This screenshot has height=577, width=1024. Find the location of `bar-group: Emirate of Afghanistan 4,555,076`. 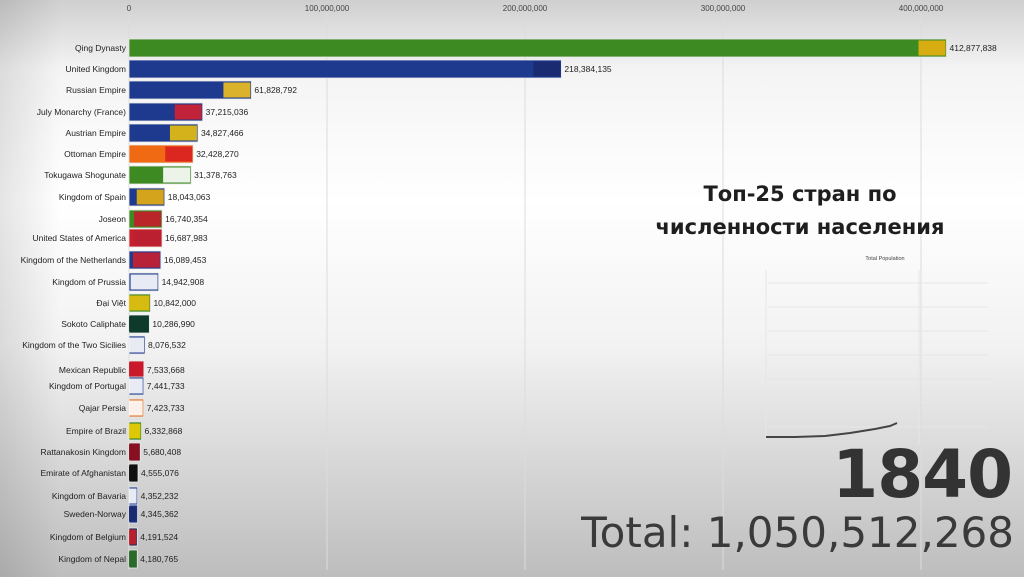

bar-group: Emirate of Afghanistan 4,555,076 is located at coordinates (109, 473).